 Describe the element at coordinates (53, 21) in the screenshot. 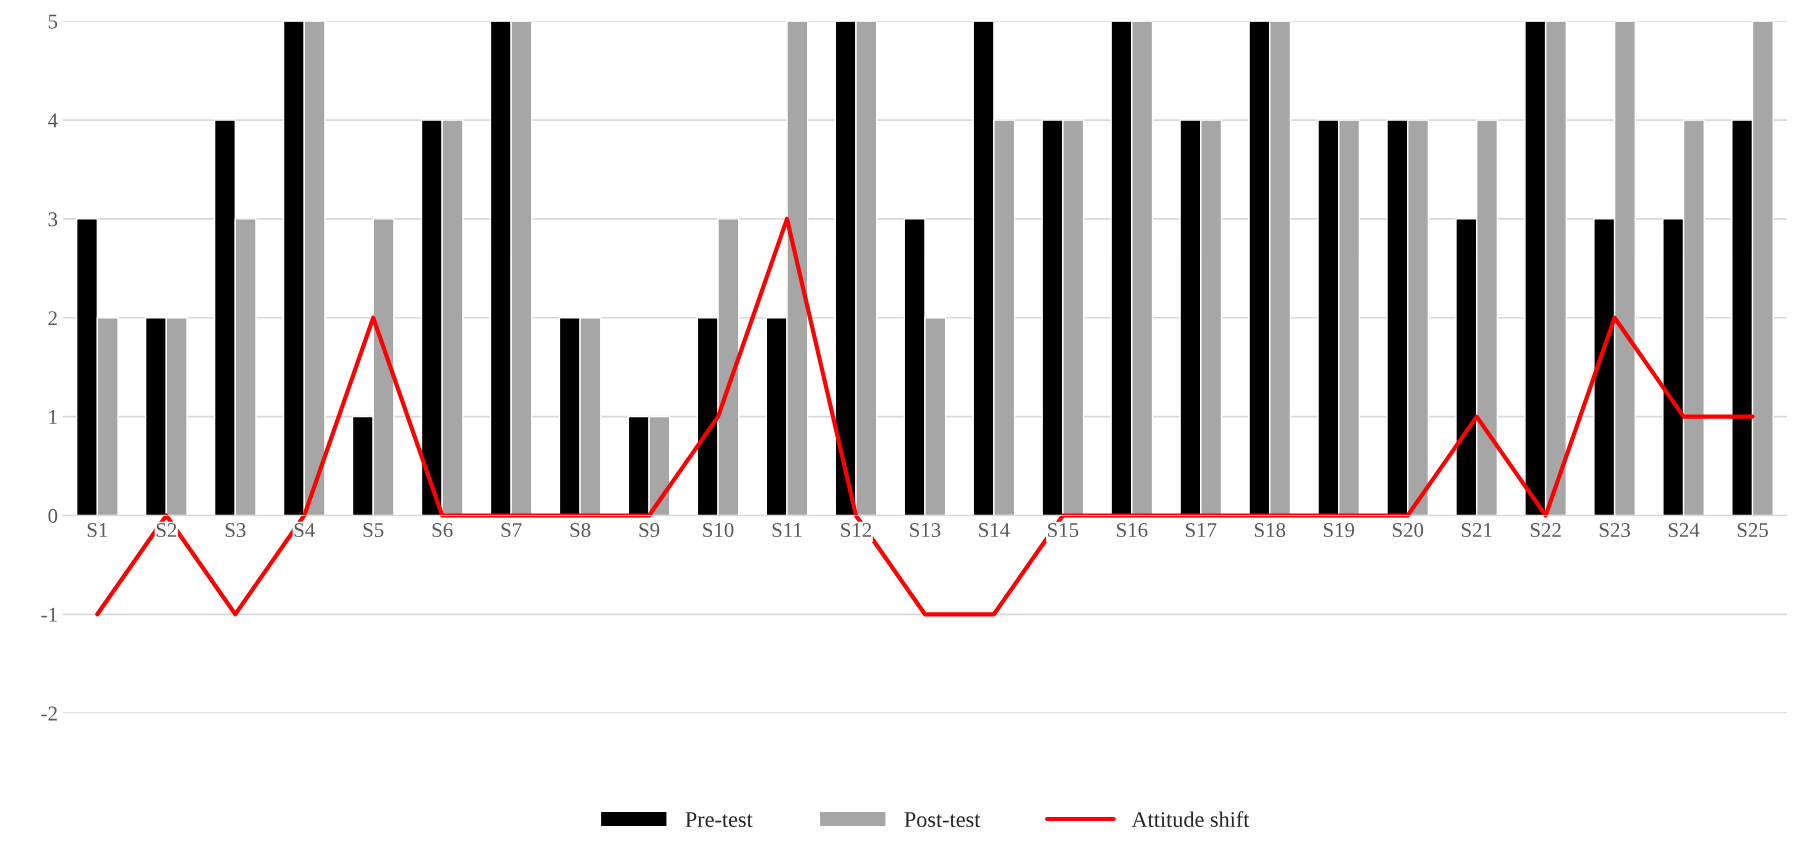

I see `y-tick-label: 5` at that location.